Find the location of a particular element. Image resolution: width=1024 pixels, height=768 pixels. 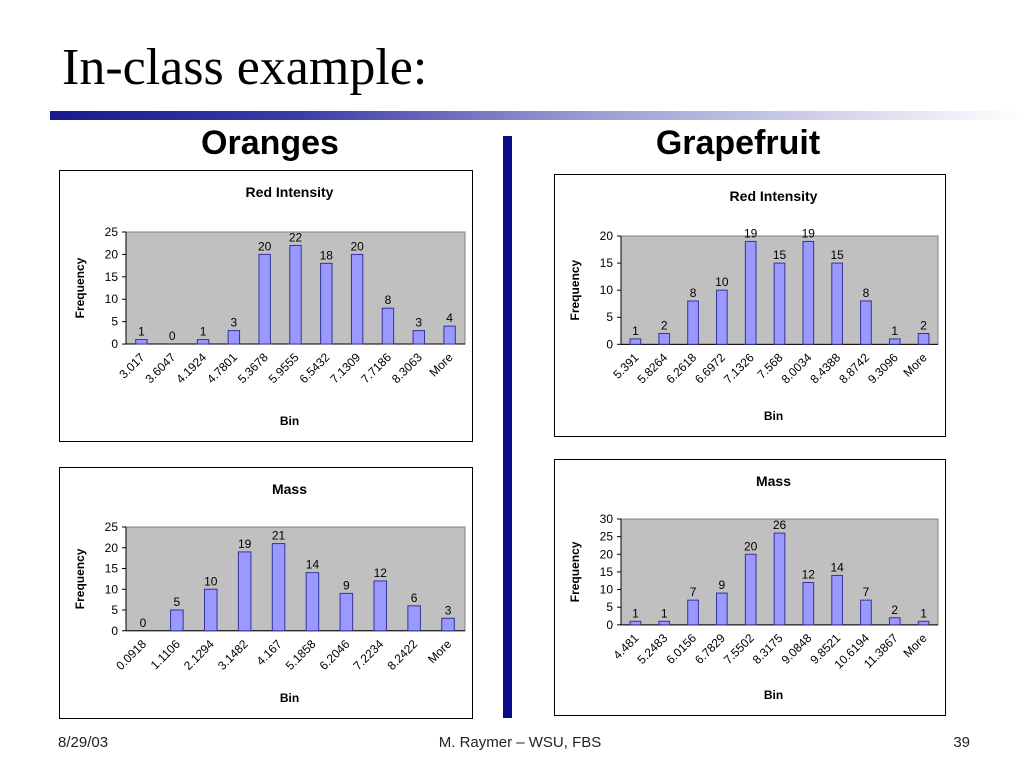

x-tick-label: 6.2046 is located at coordinates (335, 655).